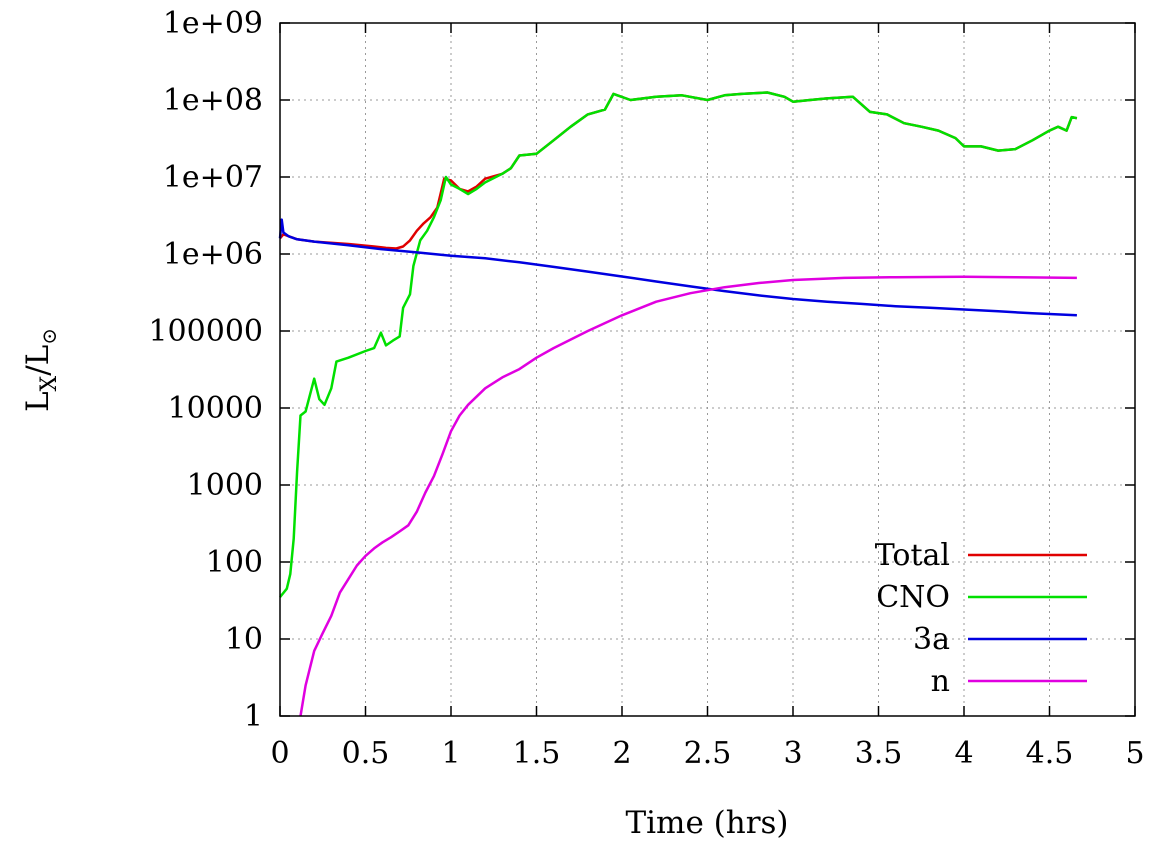 The width and height of the screenshot is (1161, 844). Describe the element at coordinates (940, 681) in the screenshot. I see `legend-label: n` at that location.